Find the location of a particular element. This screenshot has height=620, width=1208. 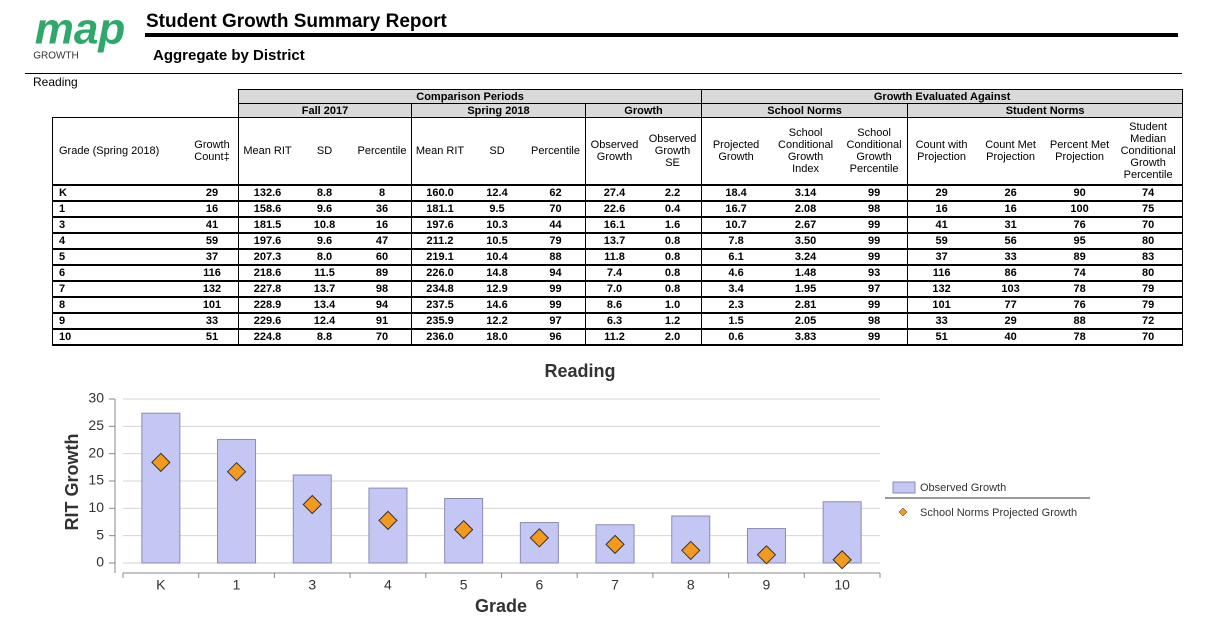

value-cell: 86 is located at coordinates (1010, 273).